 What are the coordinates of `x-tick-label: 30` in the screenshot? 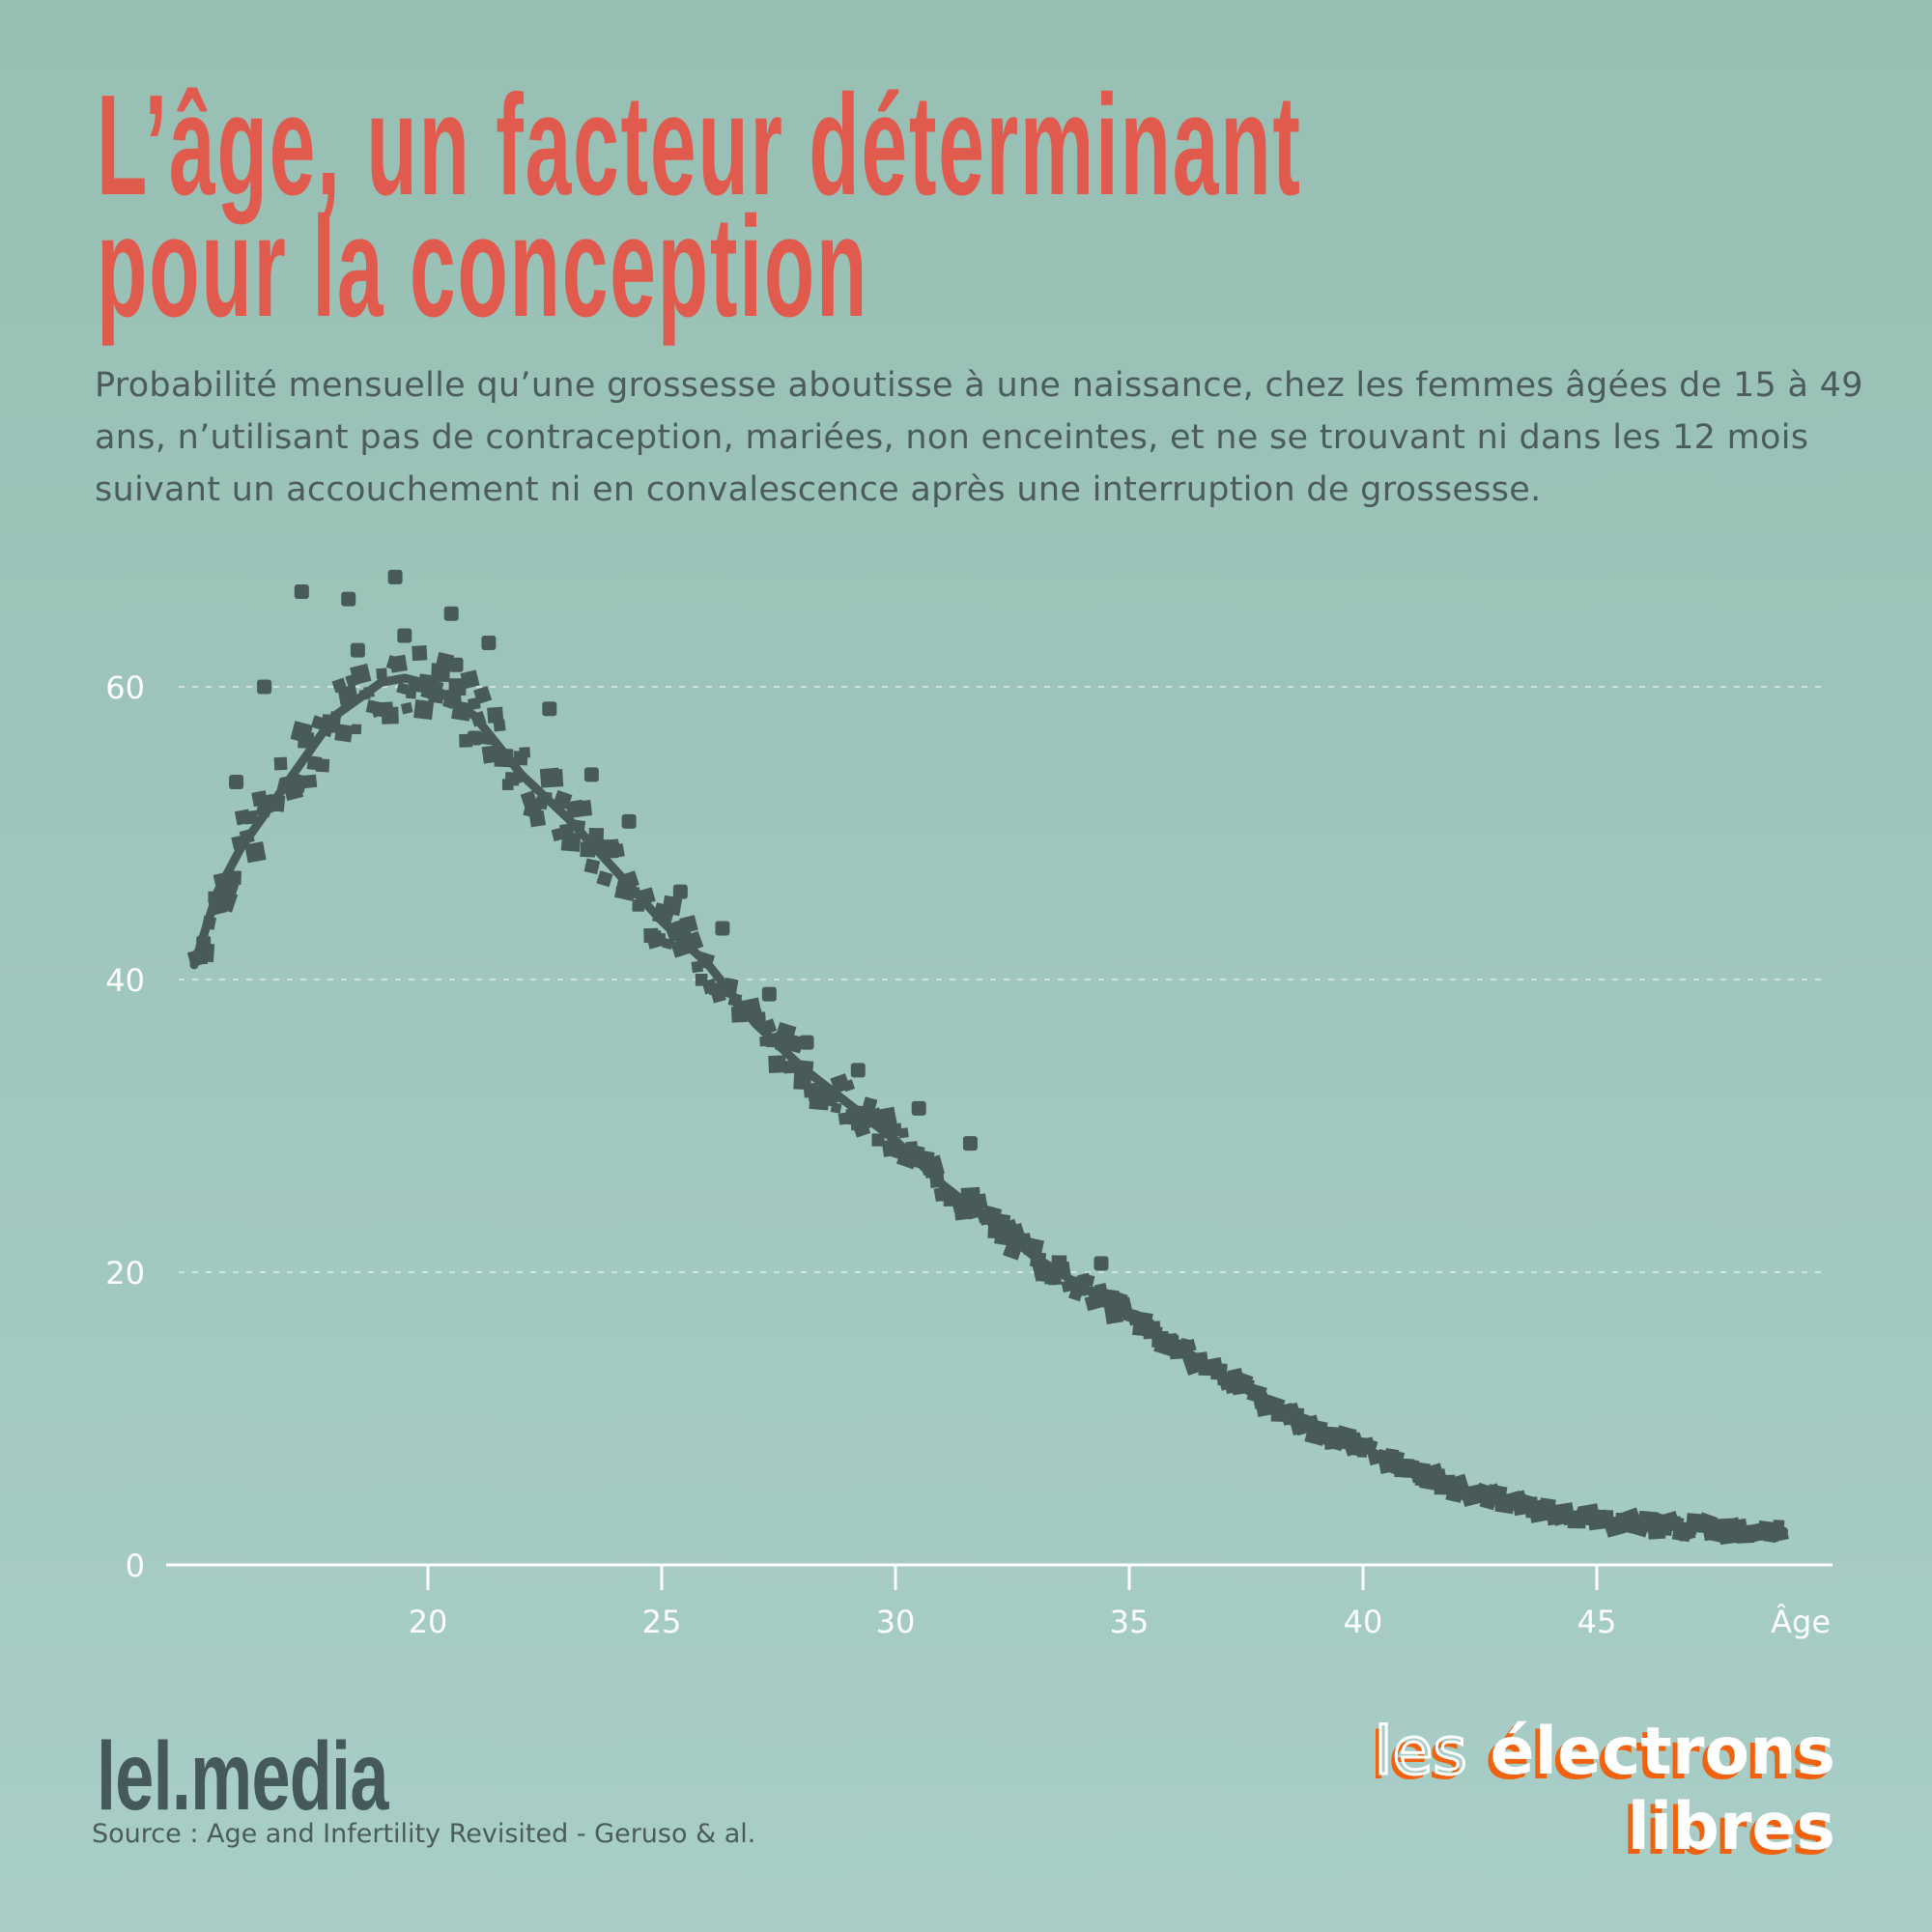 It's located at (896, 1622).